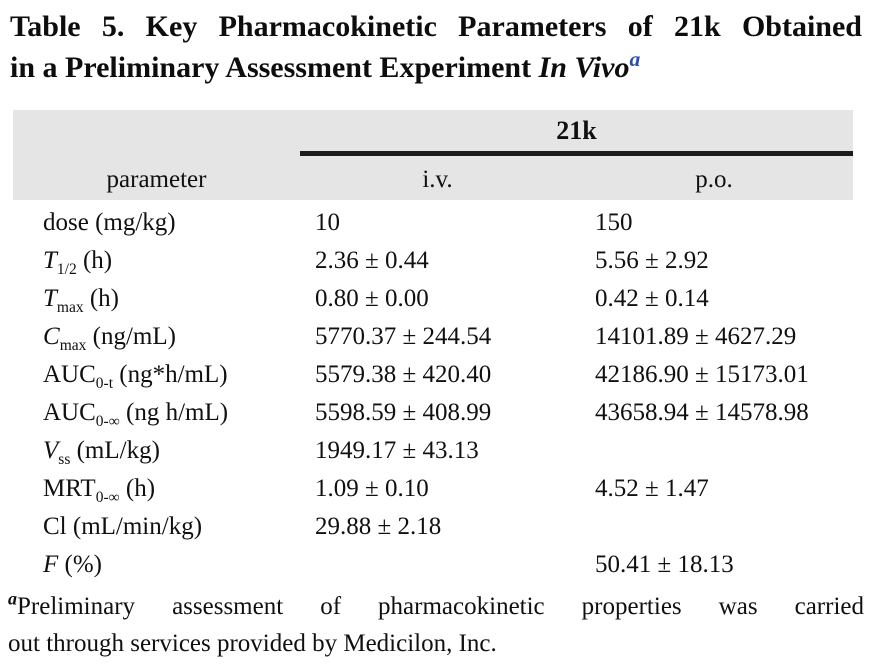  I want to click on po-value: 0.42 ± 0.14, so click(652, 298).